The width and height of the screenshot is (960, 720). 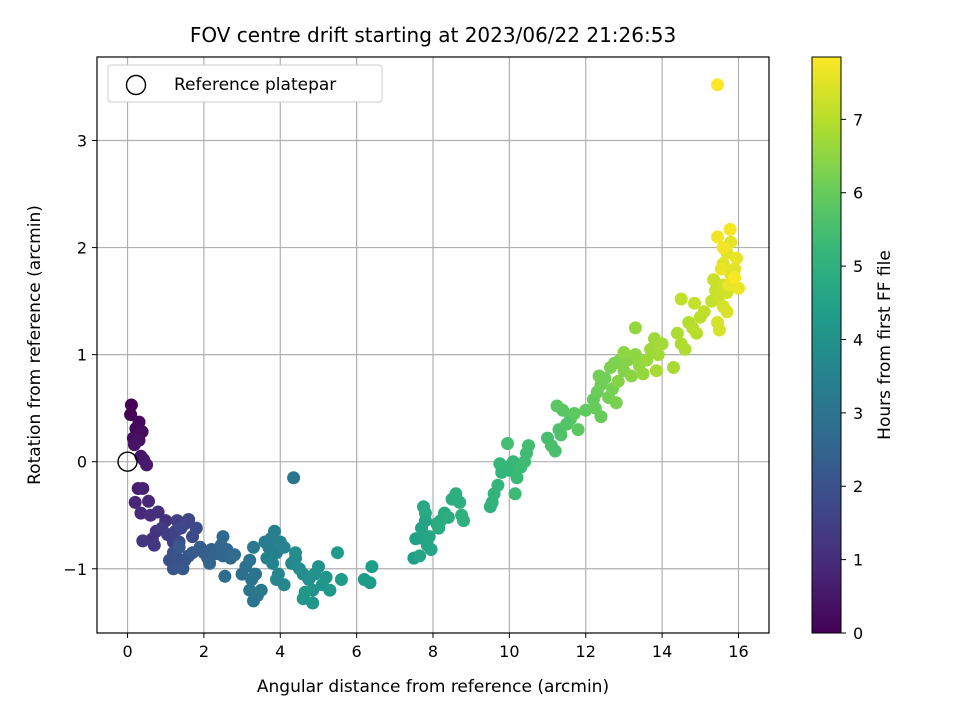 I want to click on y-tick-label: 0, so click(x=82, y=462).